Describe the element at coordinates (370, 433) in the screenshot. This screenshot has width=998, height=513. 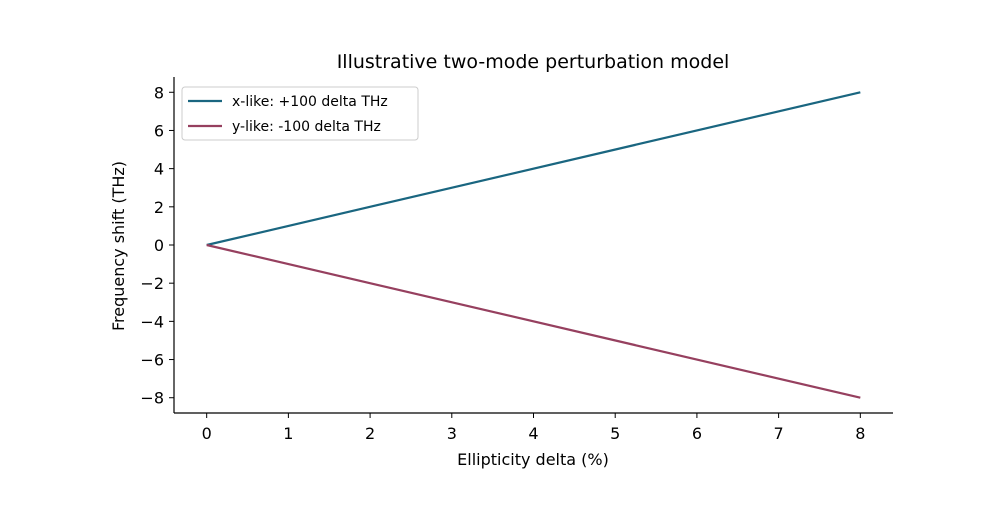
I see `x-tick-label: 2` at that location.